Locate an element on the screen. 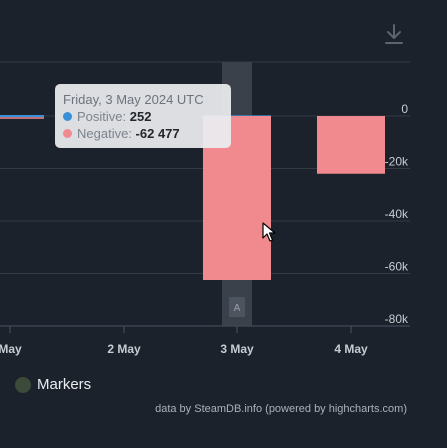  x-tick-label: 4 May is located at coordinates (351, 349).